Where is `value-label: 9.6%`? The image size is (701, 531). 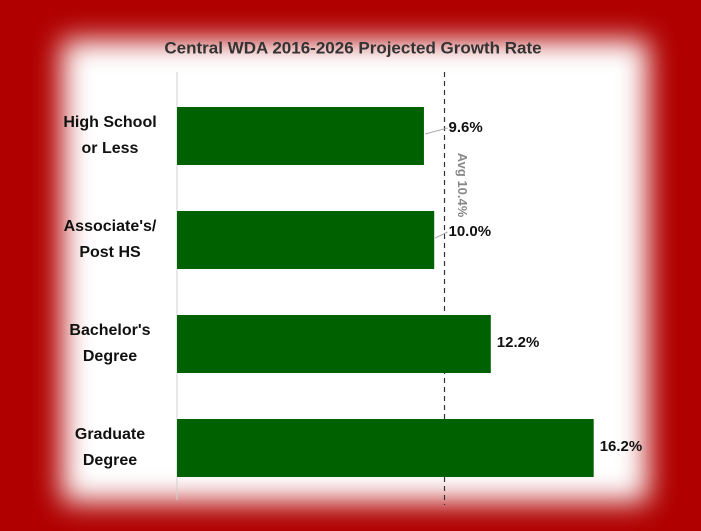 value-label: 9.6% is located at coordinates (466, 127).